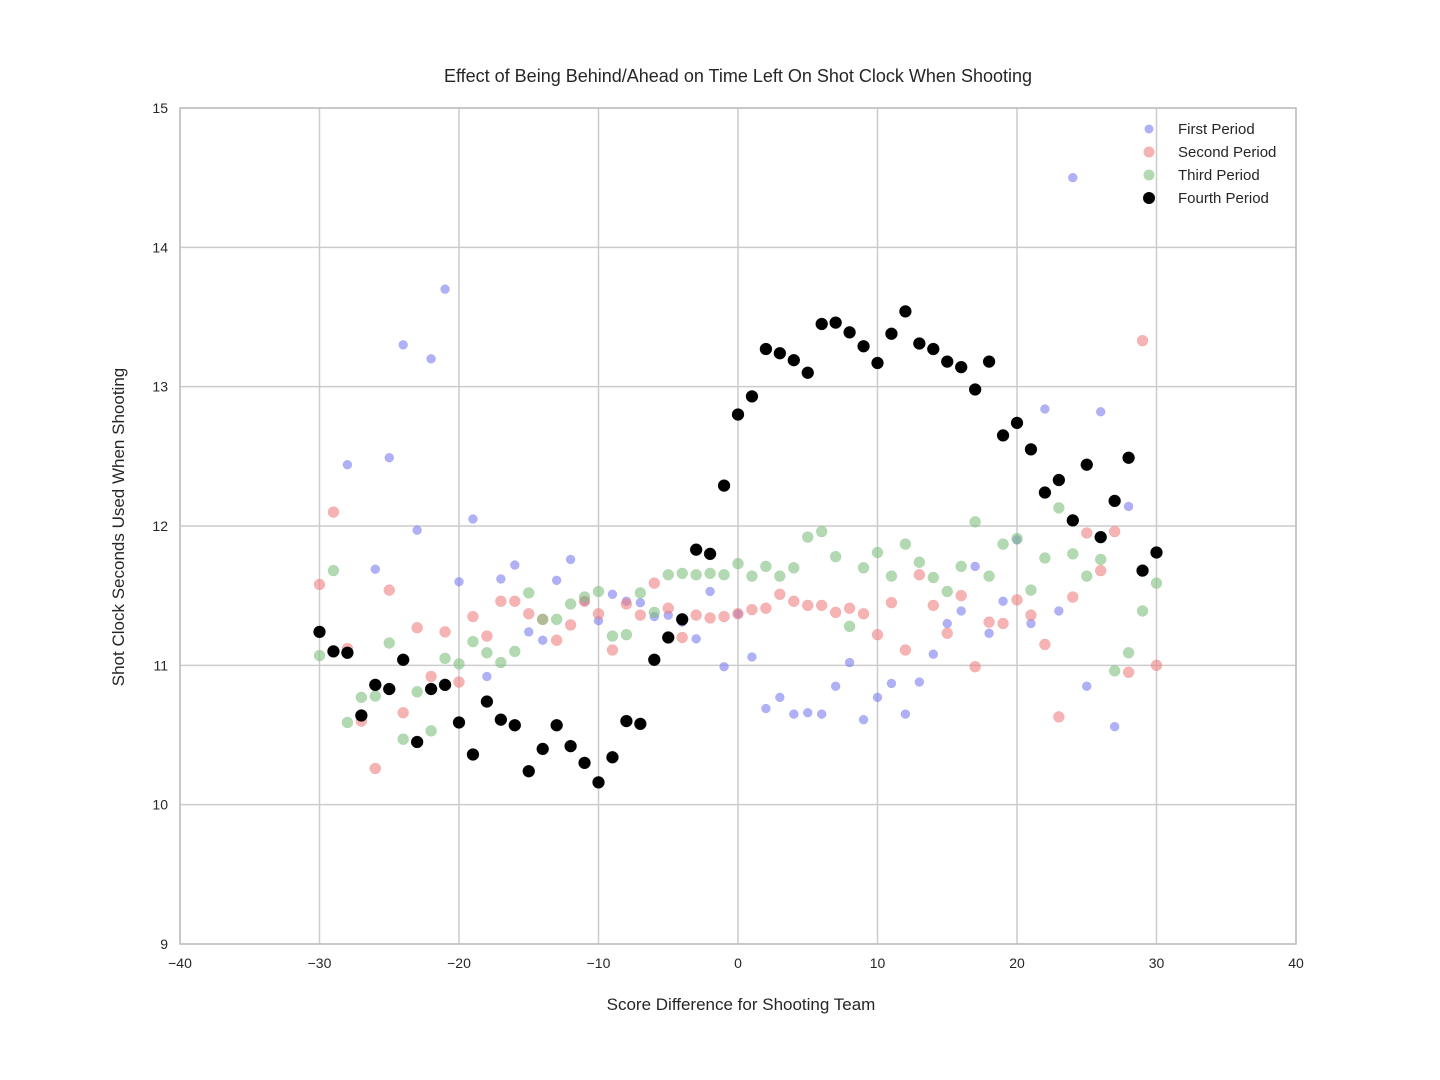  Describe the element at coordinates (736, 963) in the screenshot. I see `x-tick-labels: −40 −30 −20 −10 0 10 20 30 40` at that location.